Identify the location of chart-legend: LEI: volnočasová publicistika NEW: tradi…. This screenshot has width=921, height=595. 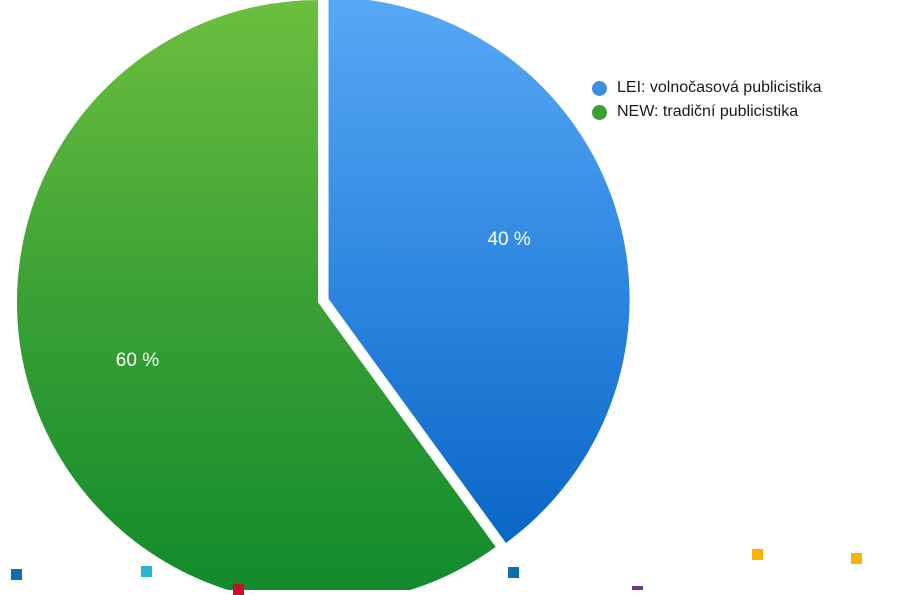
(707, 100).